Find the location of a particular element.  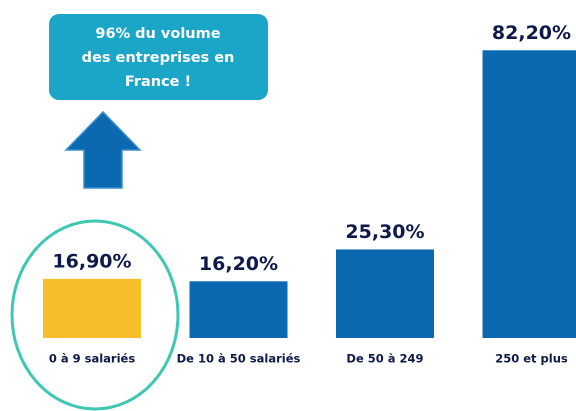

highlight-ellipse is located at coordinates (95, 315).